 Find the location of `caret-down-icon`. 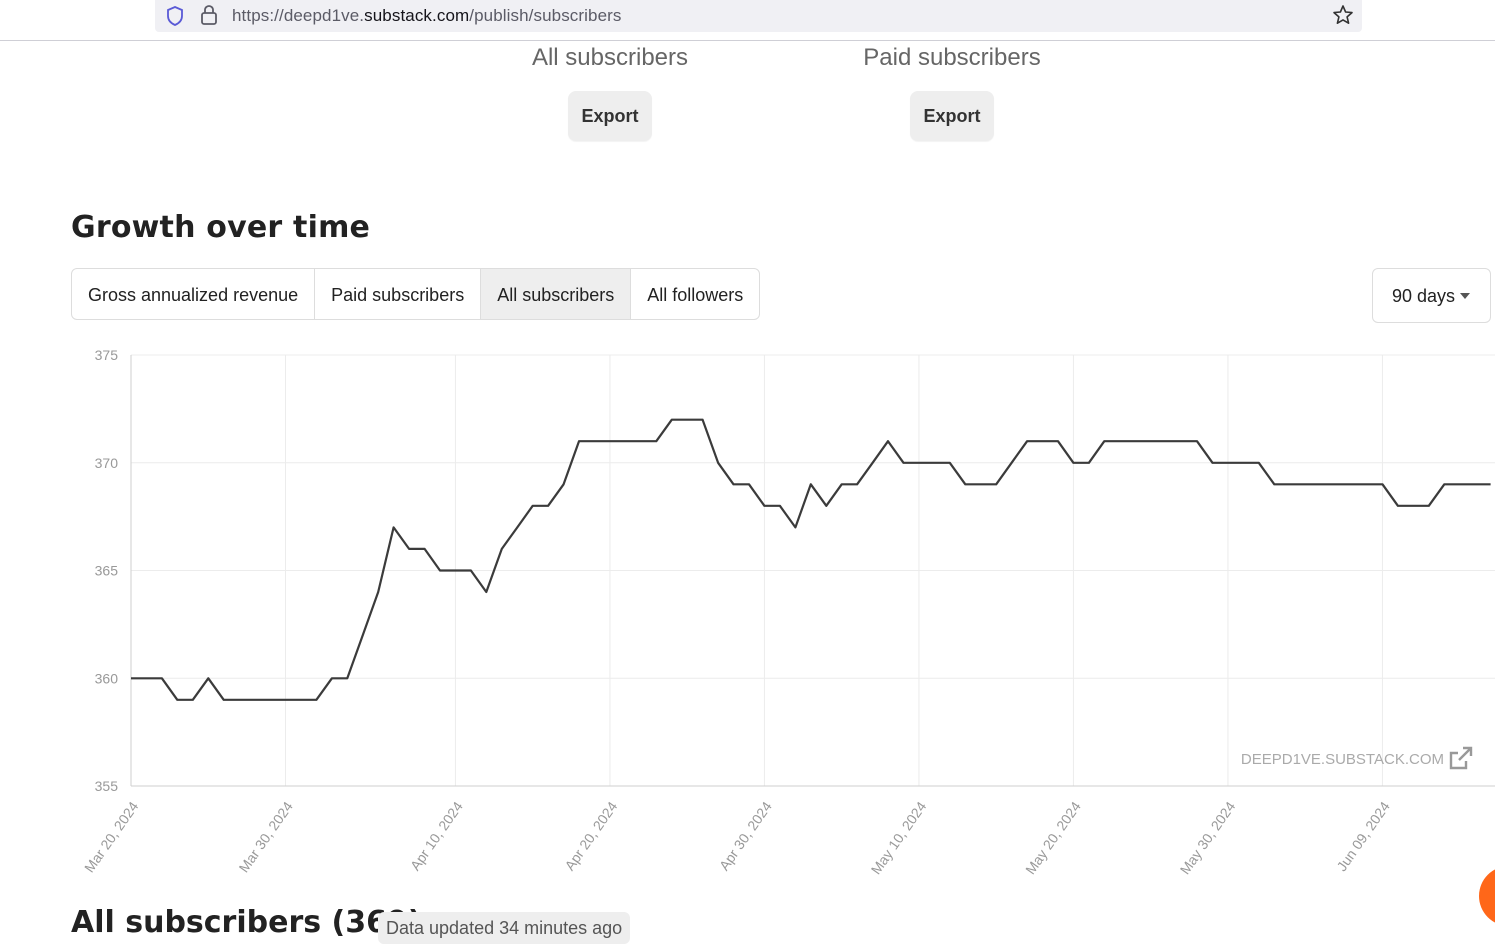

caret-down-icon is located at coordinates (1465, 296).